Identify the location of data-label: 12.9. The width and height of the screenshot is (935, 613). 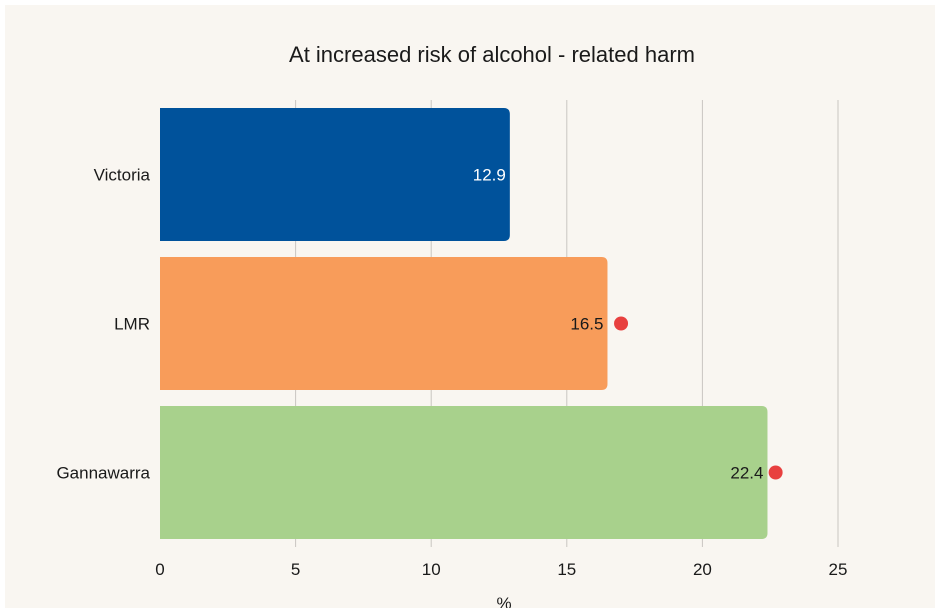
(489, 175).